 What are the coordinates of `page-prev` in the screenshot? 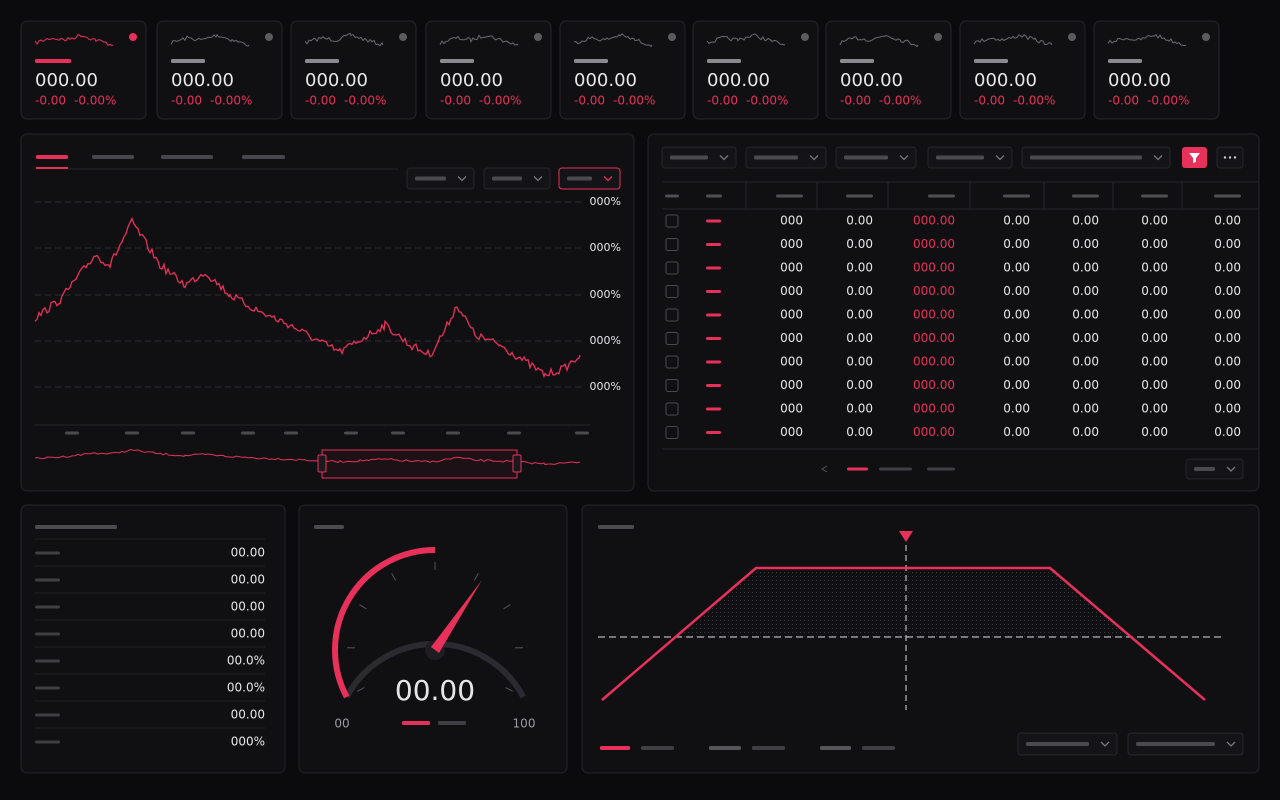 It's located at (824, 469).